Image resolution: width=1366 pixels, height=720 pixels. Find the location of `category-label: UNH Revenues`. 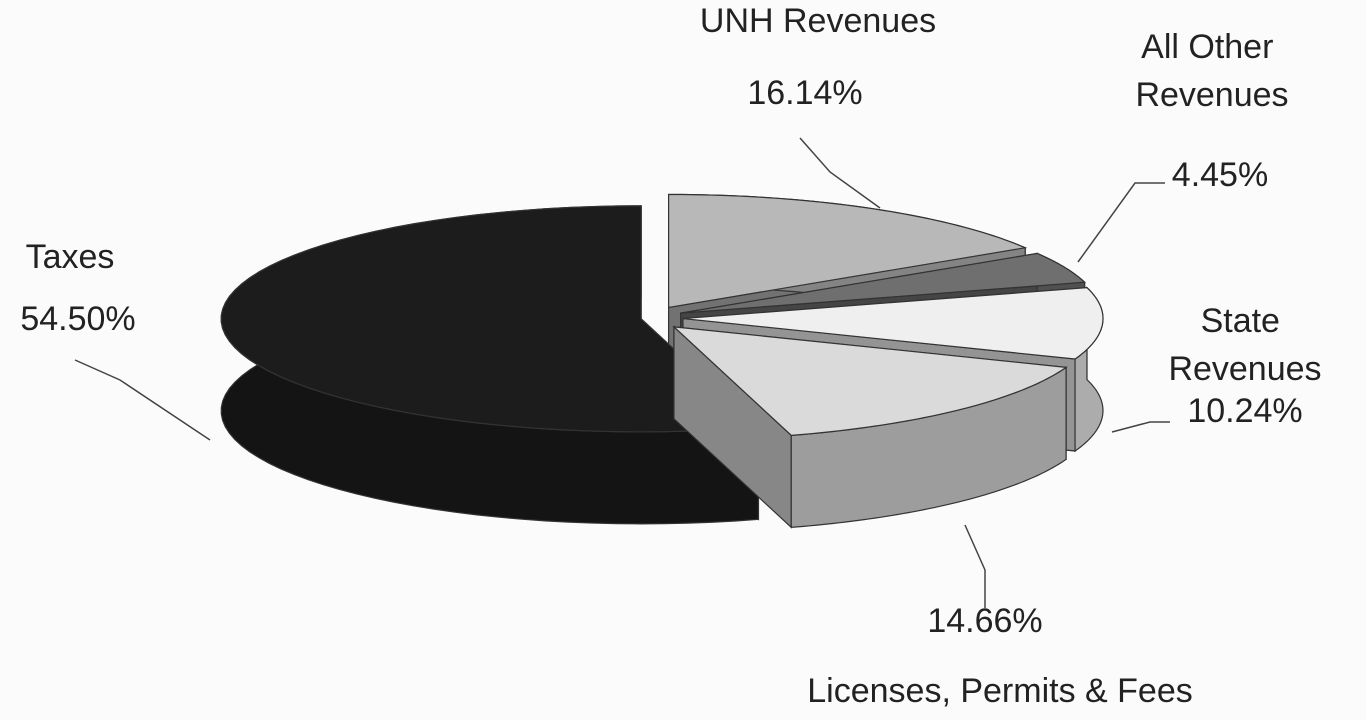

category-label: UNH Revenues is located at coordinates (818, 21).